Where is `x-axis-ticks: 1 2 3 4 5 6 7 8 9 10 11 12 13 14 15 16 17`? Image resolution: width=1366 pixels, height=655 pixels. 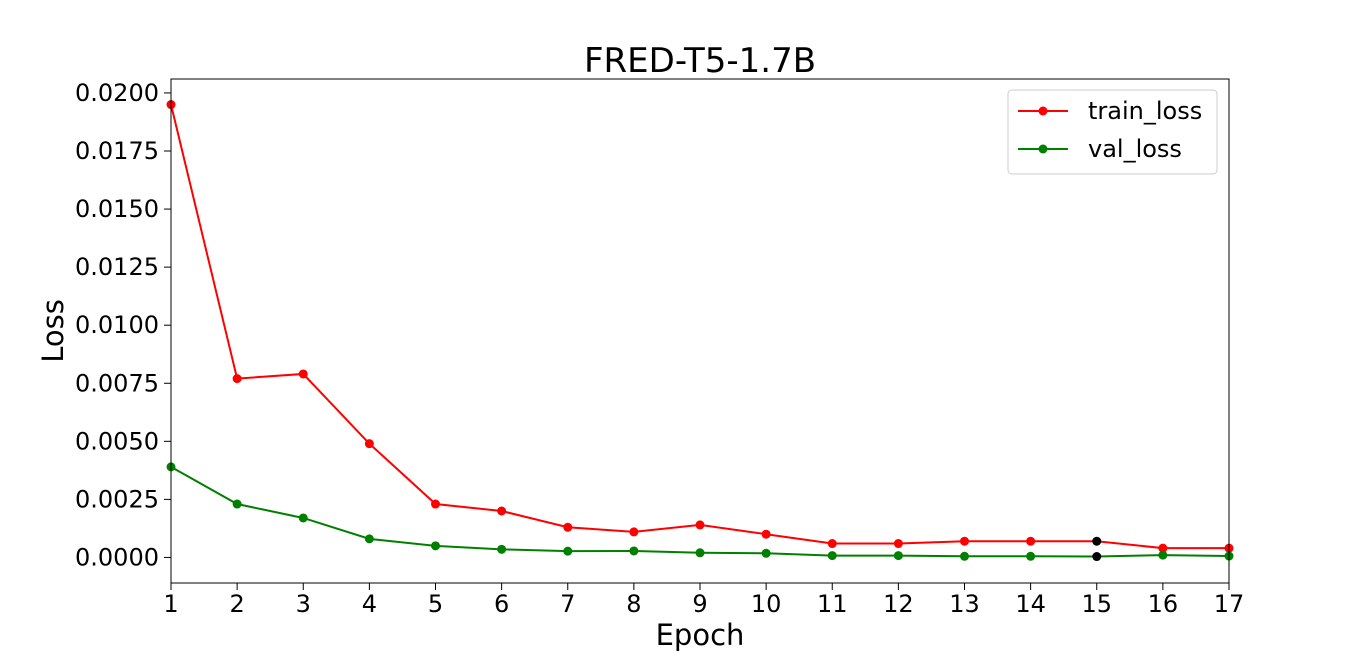 x-axis-ticks: 1 2 3 4 5 6 7 8 9 10 11 12 13 14 15 16 17 is located at coordinates (703, 600).